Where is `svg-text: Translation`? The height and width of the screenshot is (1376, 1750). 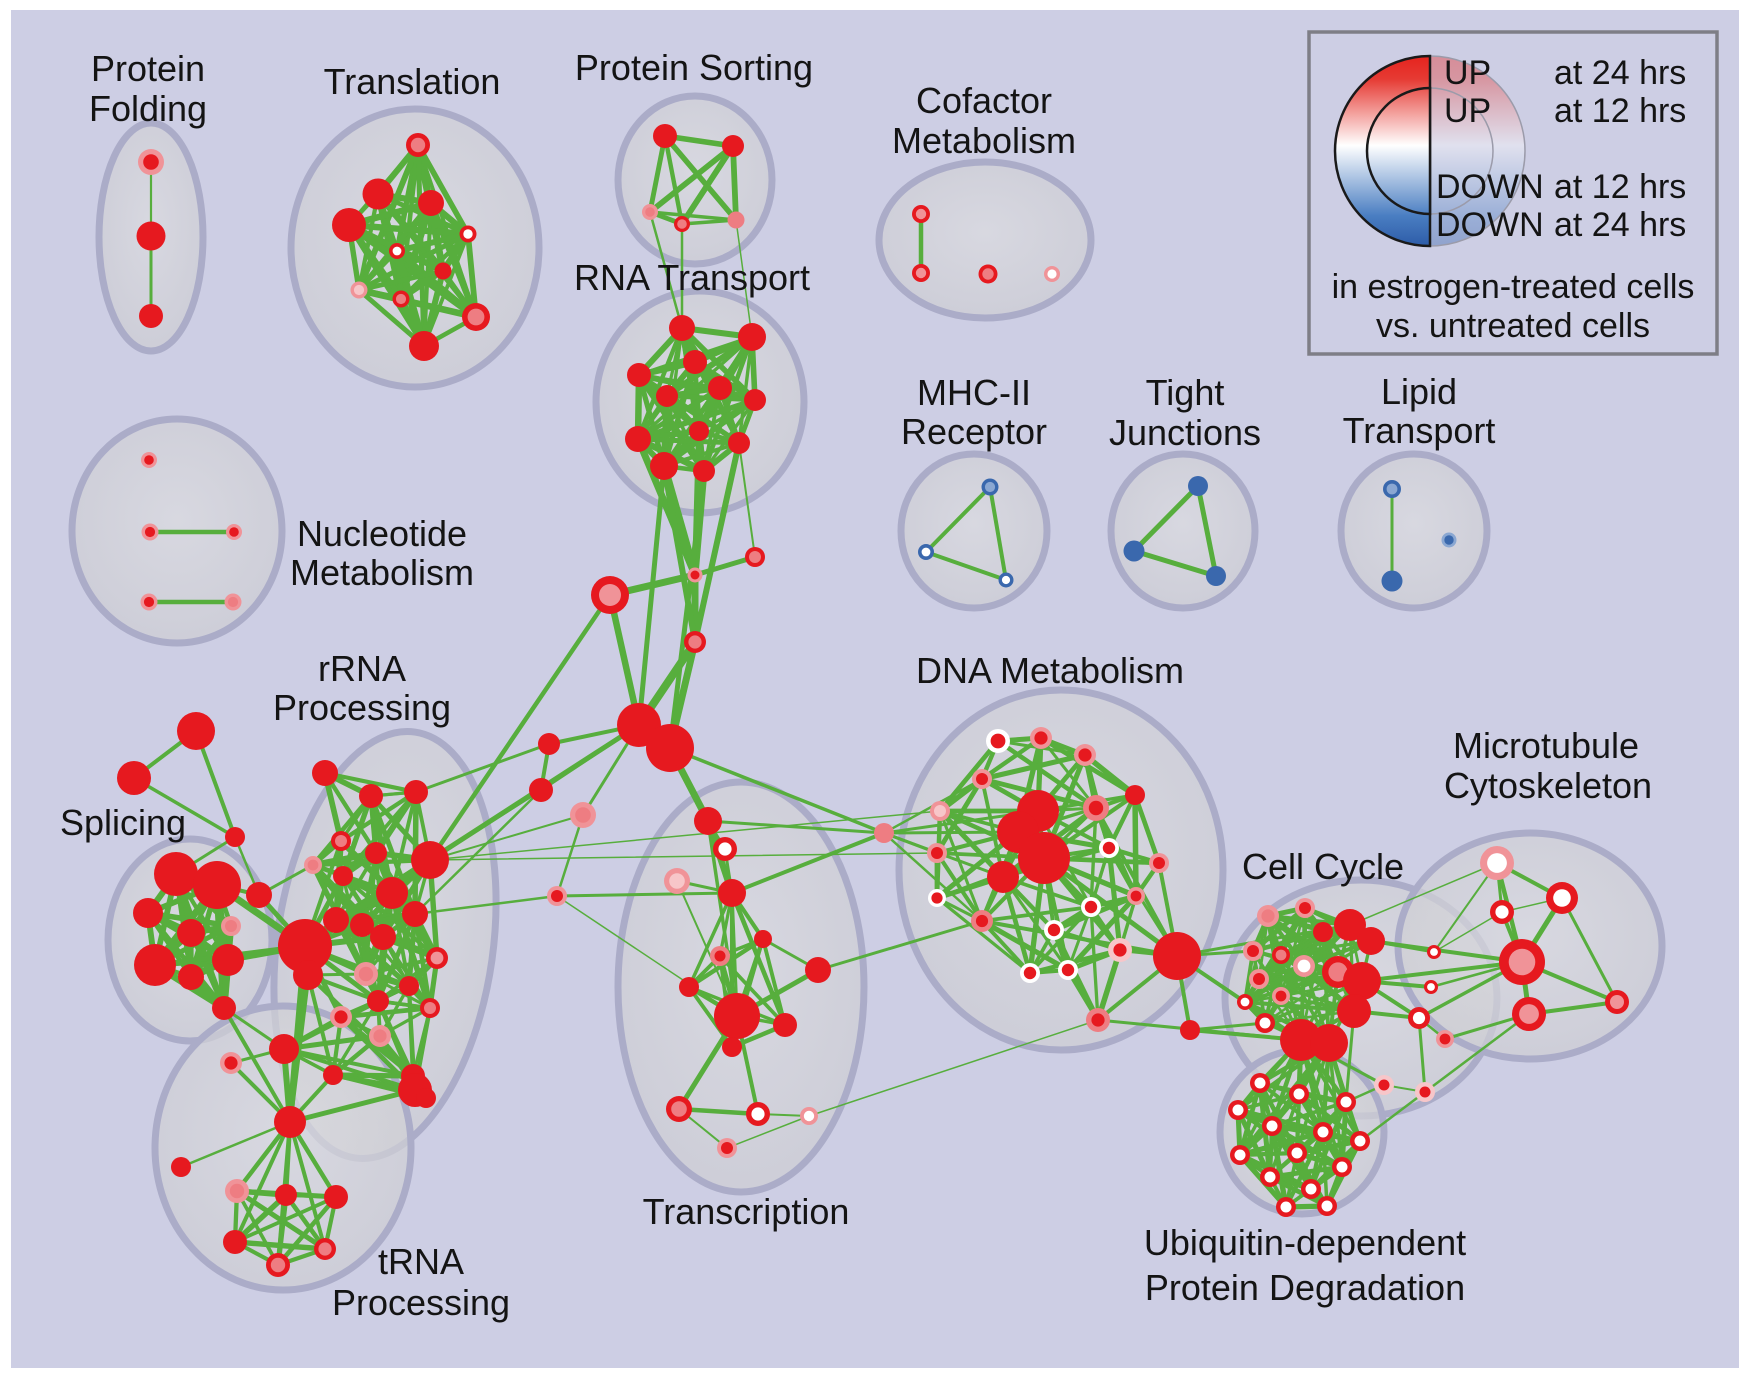 svg-text: Translation is located at coordinates (412, 81).